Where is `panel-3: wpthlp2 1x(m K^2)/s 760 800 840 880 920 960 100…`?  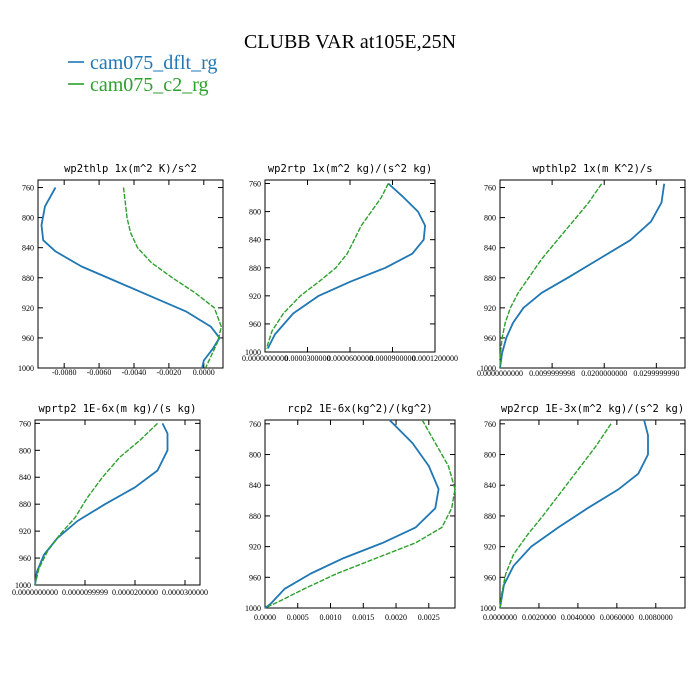
panel-3: wpthlp2 1x(m K^2)/s 760 800 840 880 920 960 100… is located at coordinates (581, 270).